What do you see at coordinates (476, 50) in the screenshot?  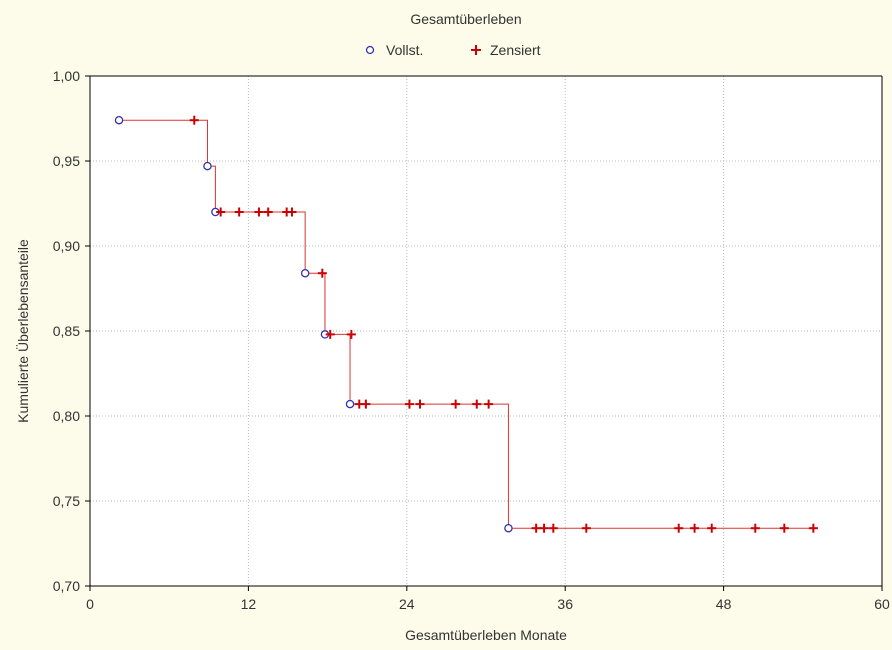 I see `legend-marker-censored` at bounding box center [476, 50].